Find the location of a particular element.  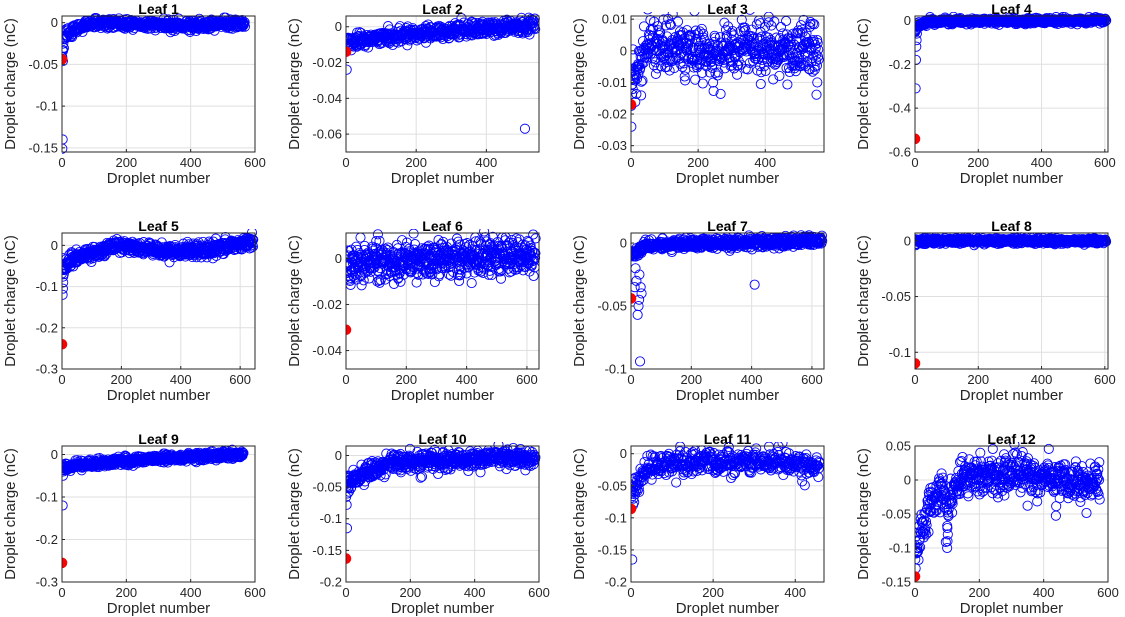

x-axis-label: Droplet number is located at coordinates (158, 395).